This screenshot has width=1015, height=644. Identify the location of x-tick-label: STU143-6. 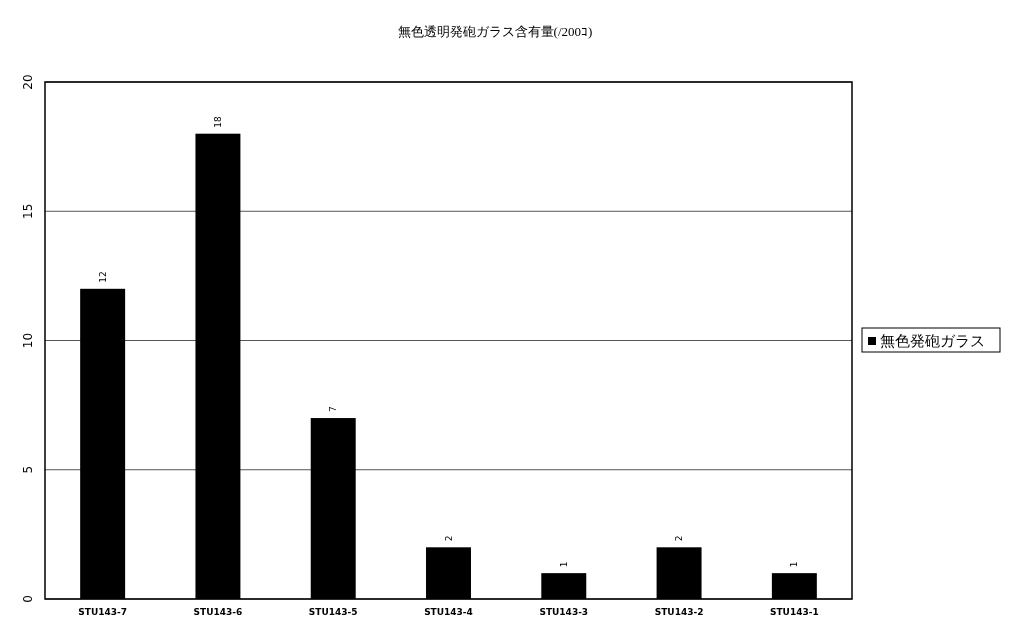
(218, 612).